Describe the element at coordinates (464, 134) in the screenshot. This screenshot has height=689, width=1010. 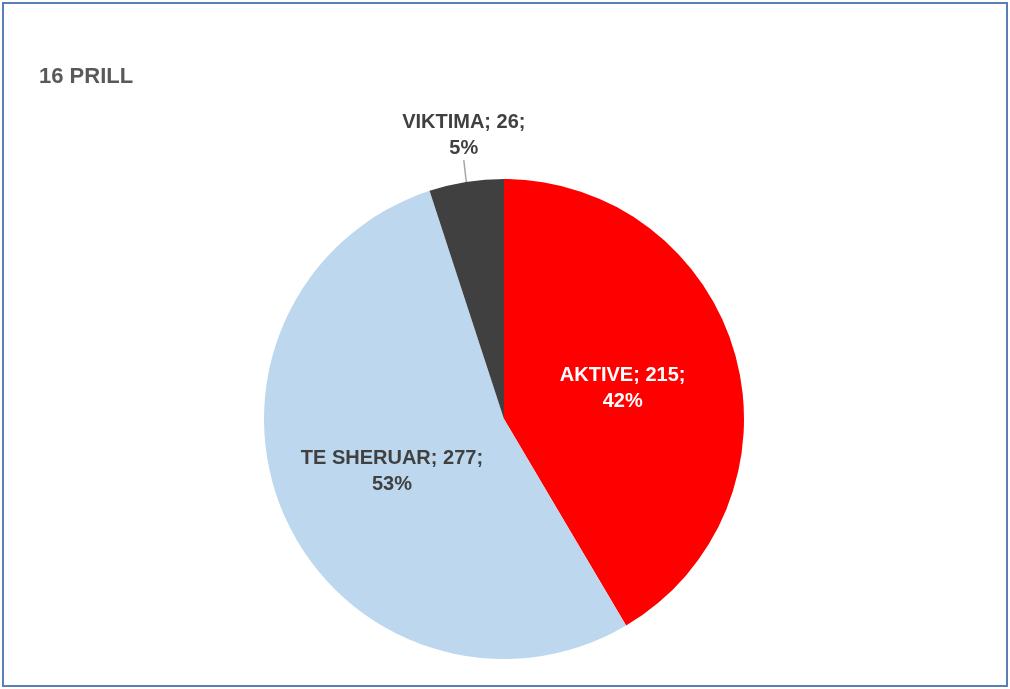
I see `slice-label: VIKTIMA; 26; 5%` at that location.